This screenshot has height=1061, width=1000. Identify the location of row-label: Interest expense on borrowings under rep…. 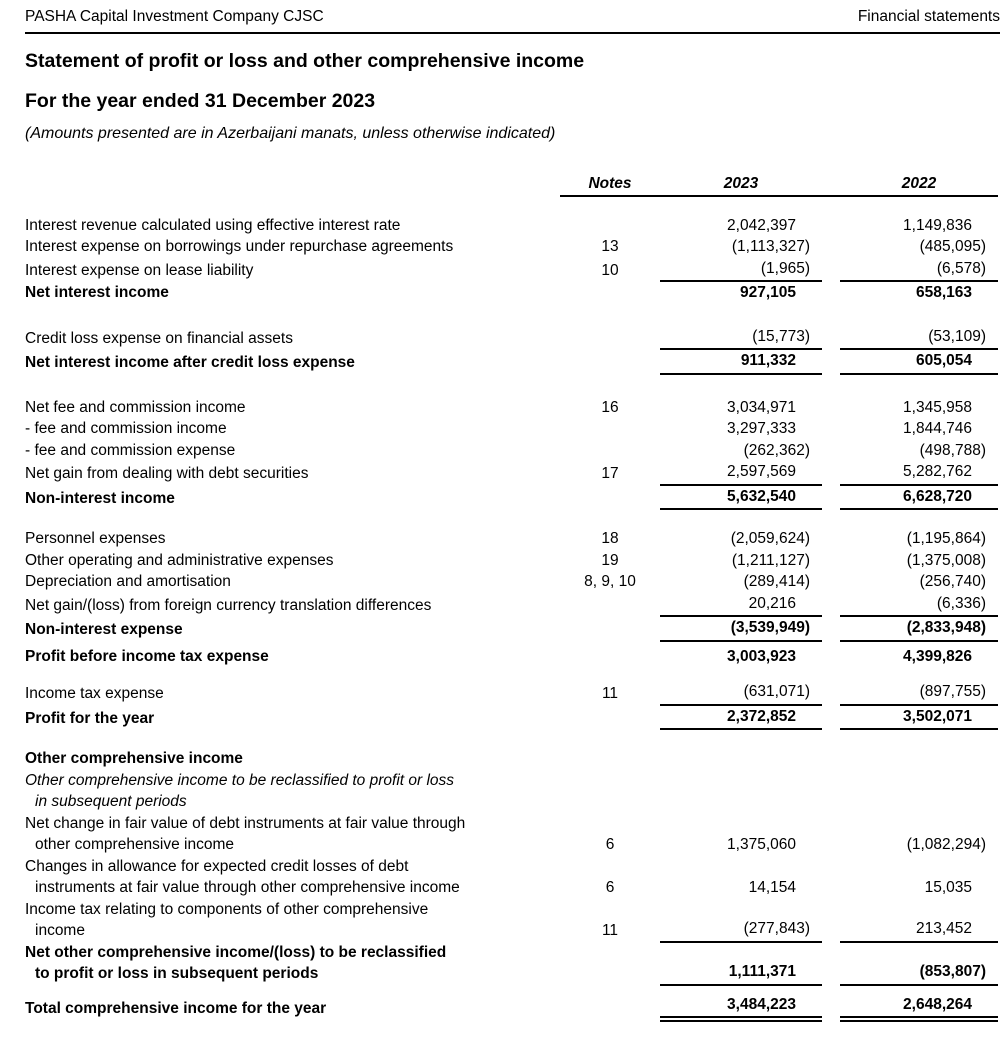
(239, 246).